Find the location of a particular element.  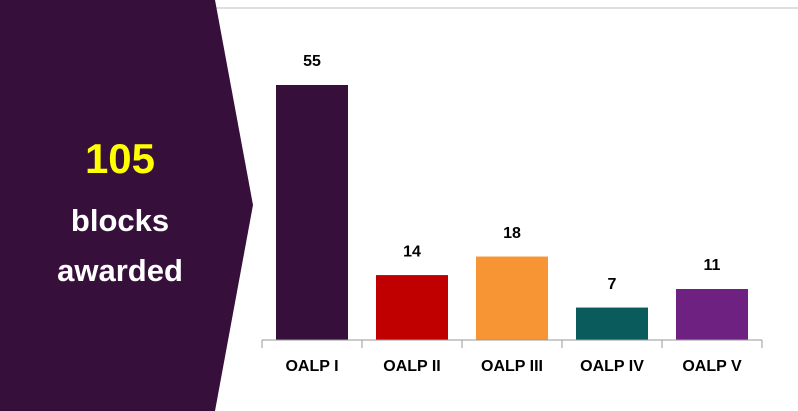

callout-number: 105 is located at coordinates (120, 158).